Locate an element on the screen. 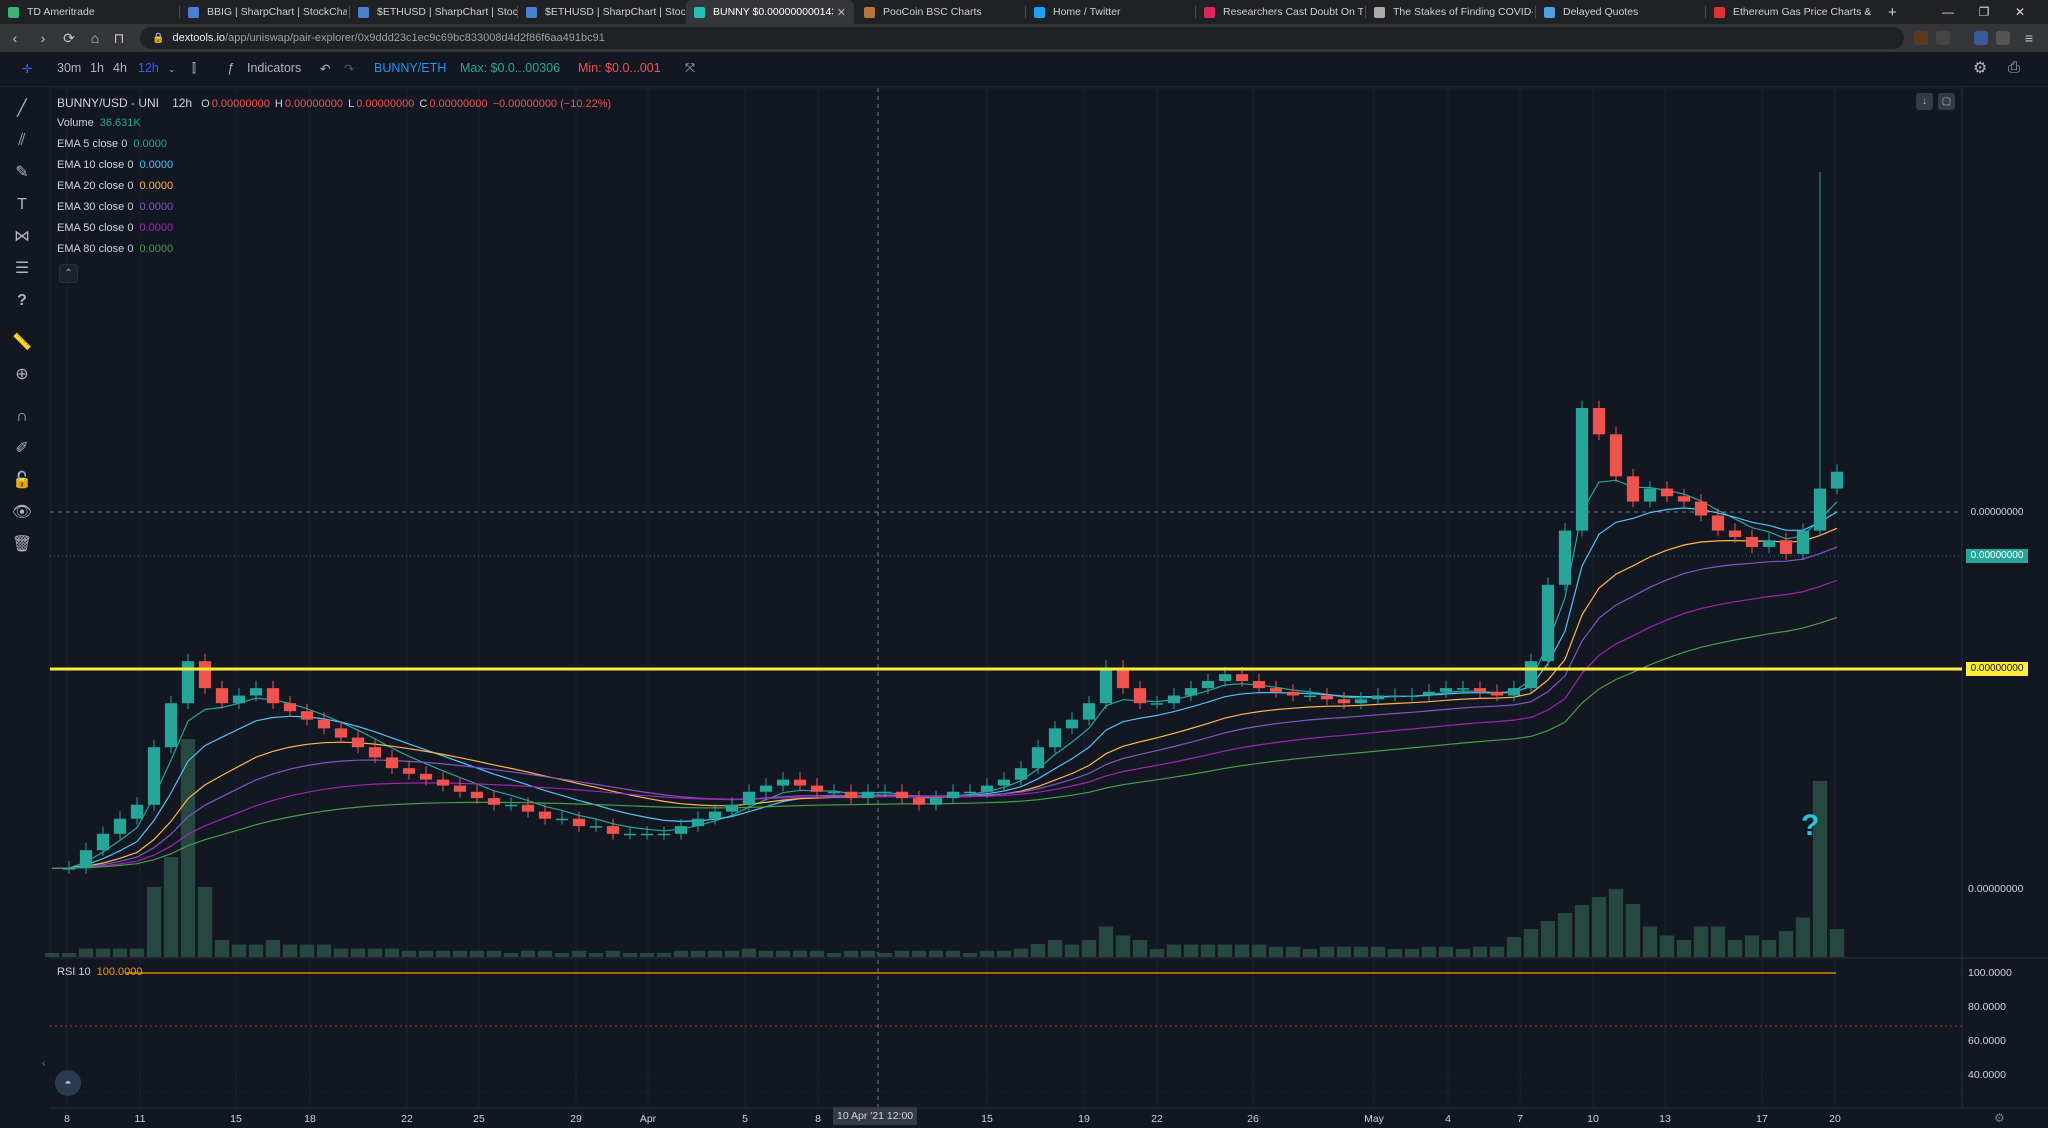 This screenshot has height=1128, width=2048. home-icon: ⌂ is located at coordinates (95, 38).